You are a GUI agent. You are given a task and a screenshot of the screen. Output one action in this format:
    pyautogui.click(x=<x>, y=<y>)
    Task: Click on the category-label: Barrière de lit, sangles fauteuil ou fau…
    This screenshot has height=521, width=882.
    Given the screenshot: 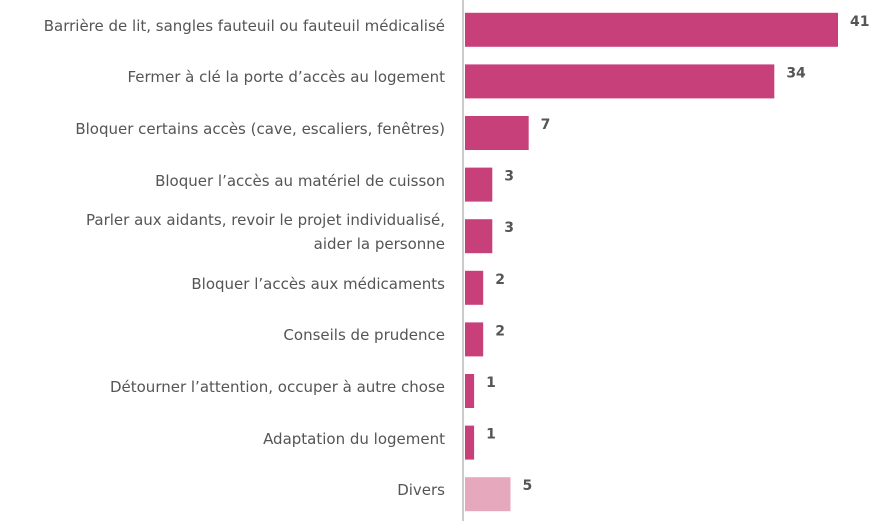 What is the action you would take?
    pyautogui.click(x=244, y=25)
    